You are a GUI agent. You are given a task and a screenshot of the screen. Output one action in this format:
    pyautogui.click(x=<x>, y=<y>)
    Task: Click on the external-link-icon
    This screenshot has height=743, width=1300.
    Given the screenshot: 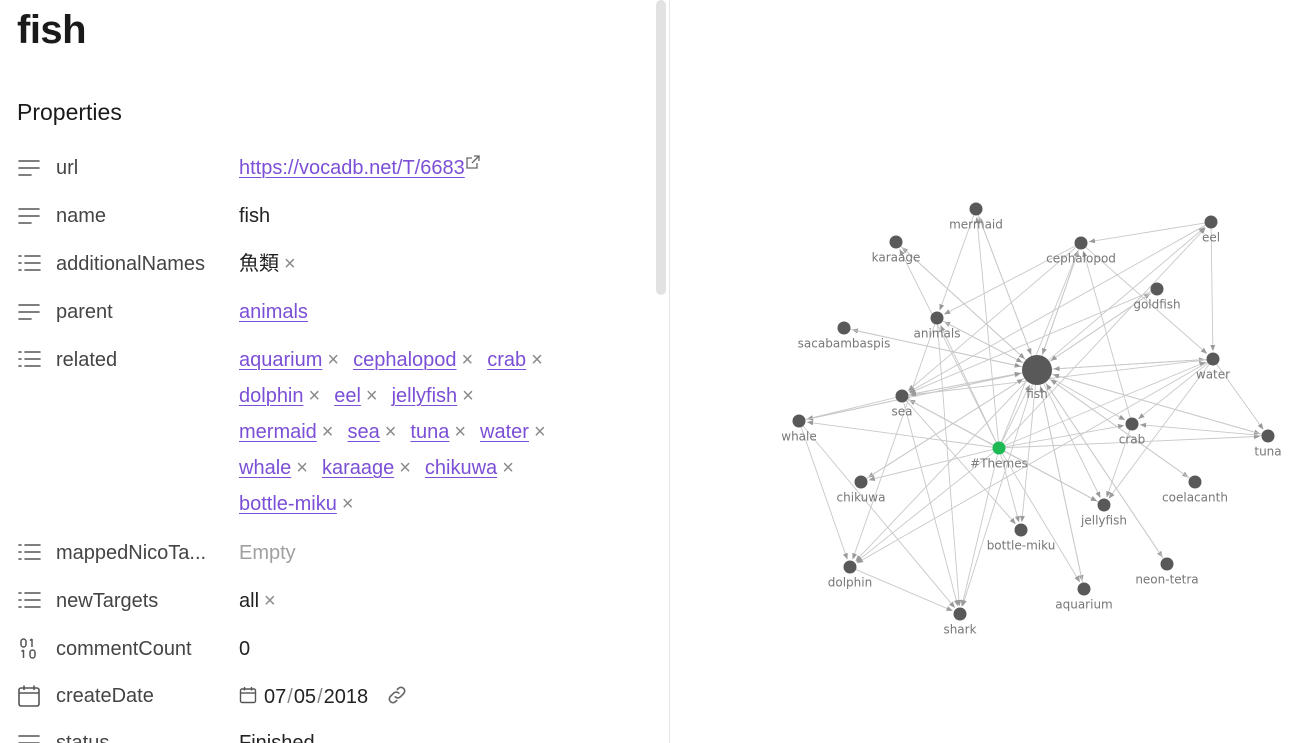 What is the action you would take?
    pyautogui.click(x=473, y=160)
    